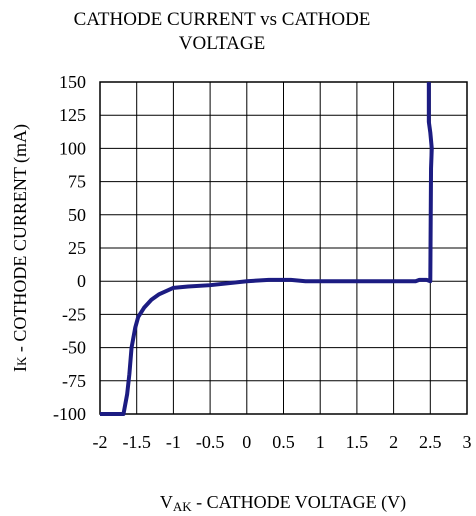 This screenshot has width=476, height=516. What do you see at coordinates (77, 215) in the screenshot?
I see `y-tick-label: 50` at bounding box center [77, 215].